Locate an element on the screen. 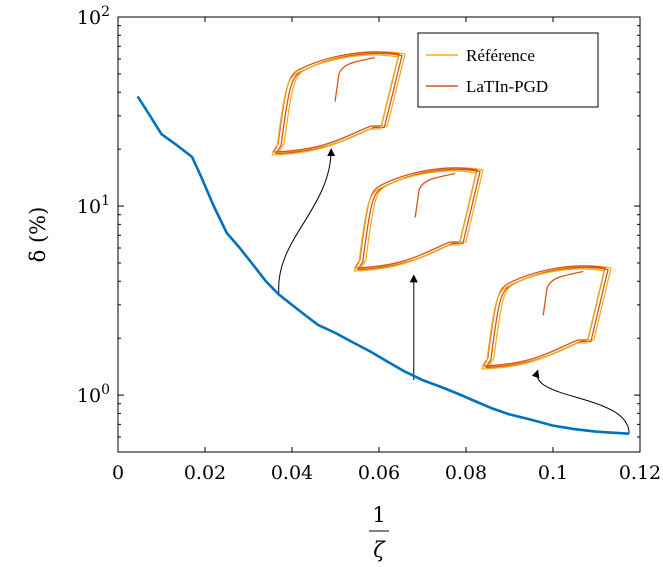  y-tick-label: 10¹ is located at coordinates (93, 205).